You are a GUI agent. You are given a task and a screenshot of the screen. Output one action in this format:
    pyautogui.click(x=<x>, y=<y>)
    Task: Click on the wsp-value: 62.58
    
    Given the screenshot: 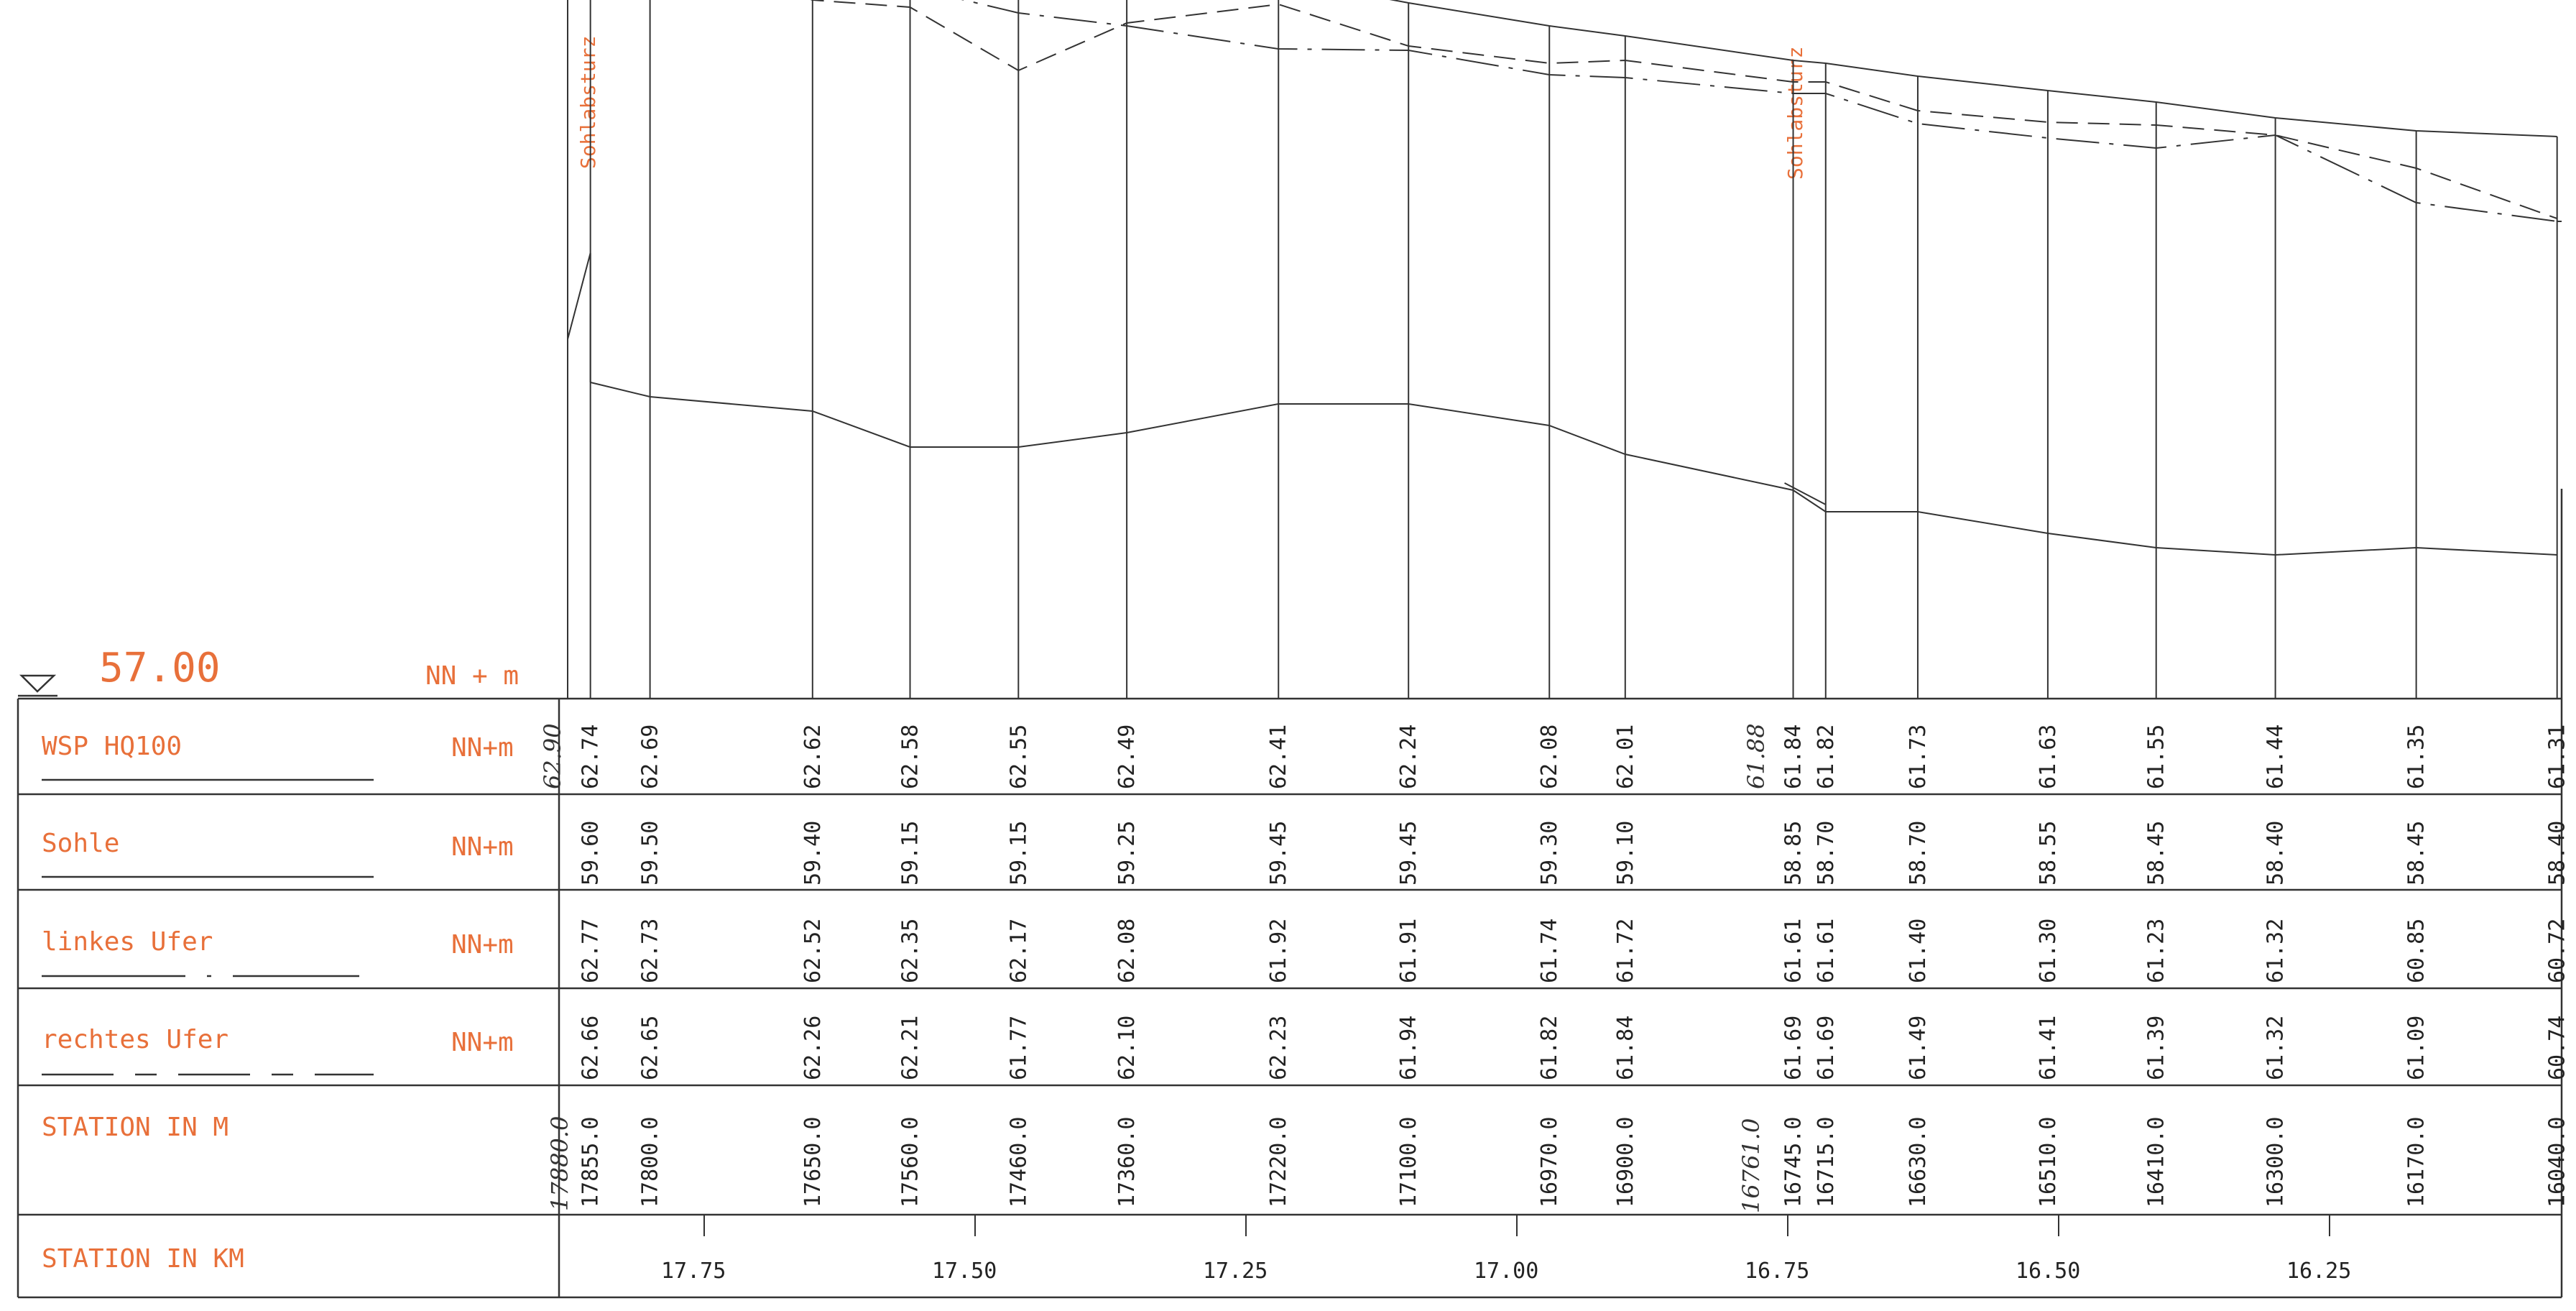 What is the action you would take?
    pyautogui.click(x=911, y=756)
    